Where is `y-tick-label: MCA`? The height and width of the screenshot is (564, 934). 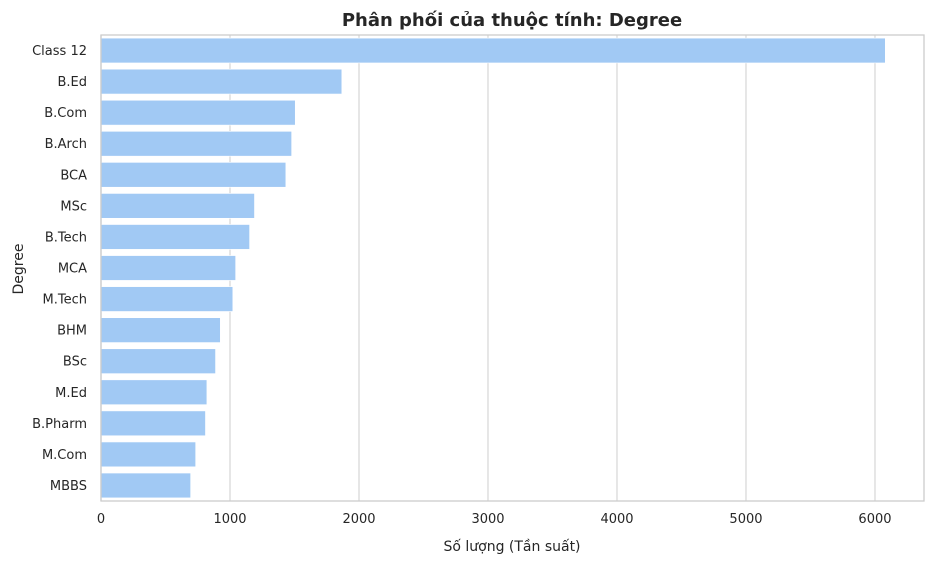 y-tick-label: MCA is located at coordinates (72, 269).